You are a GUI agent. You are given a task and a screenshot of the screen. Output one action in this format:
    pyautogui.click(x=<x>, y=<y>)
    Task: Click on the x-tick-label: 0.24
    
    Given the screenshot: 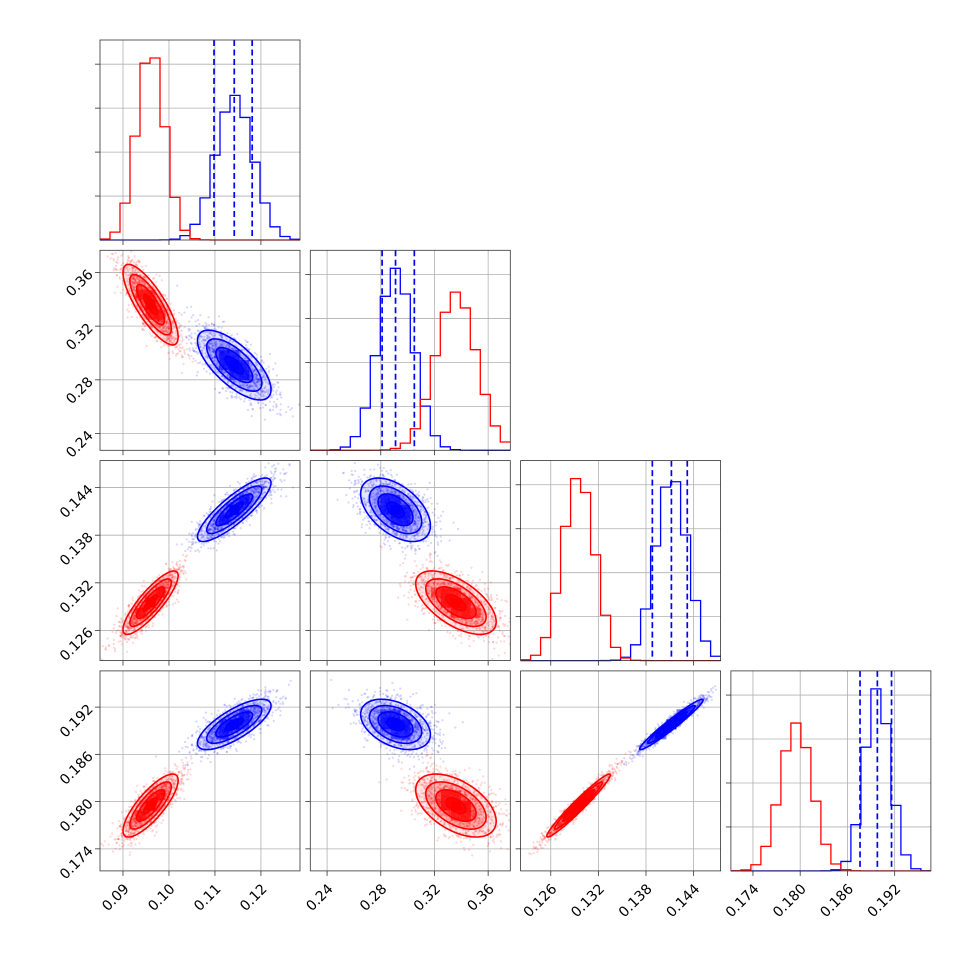 What is the action you would take?
    pyautogui.click(x=319, y=897)
    